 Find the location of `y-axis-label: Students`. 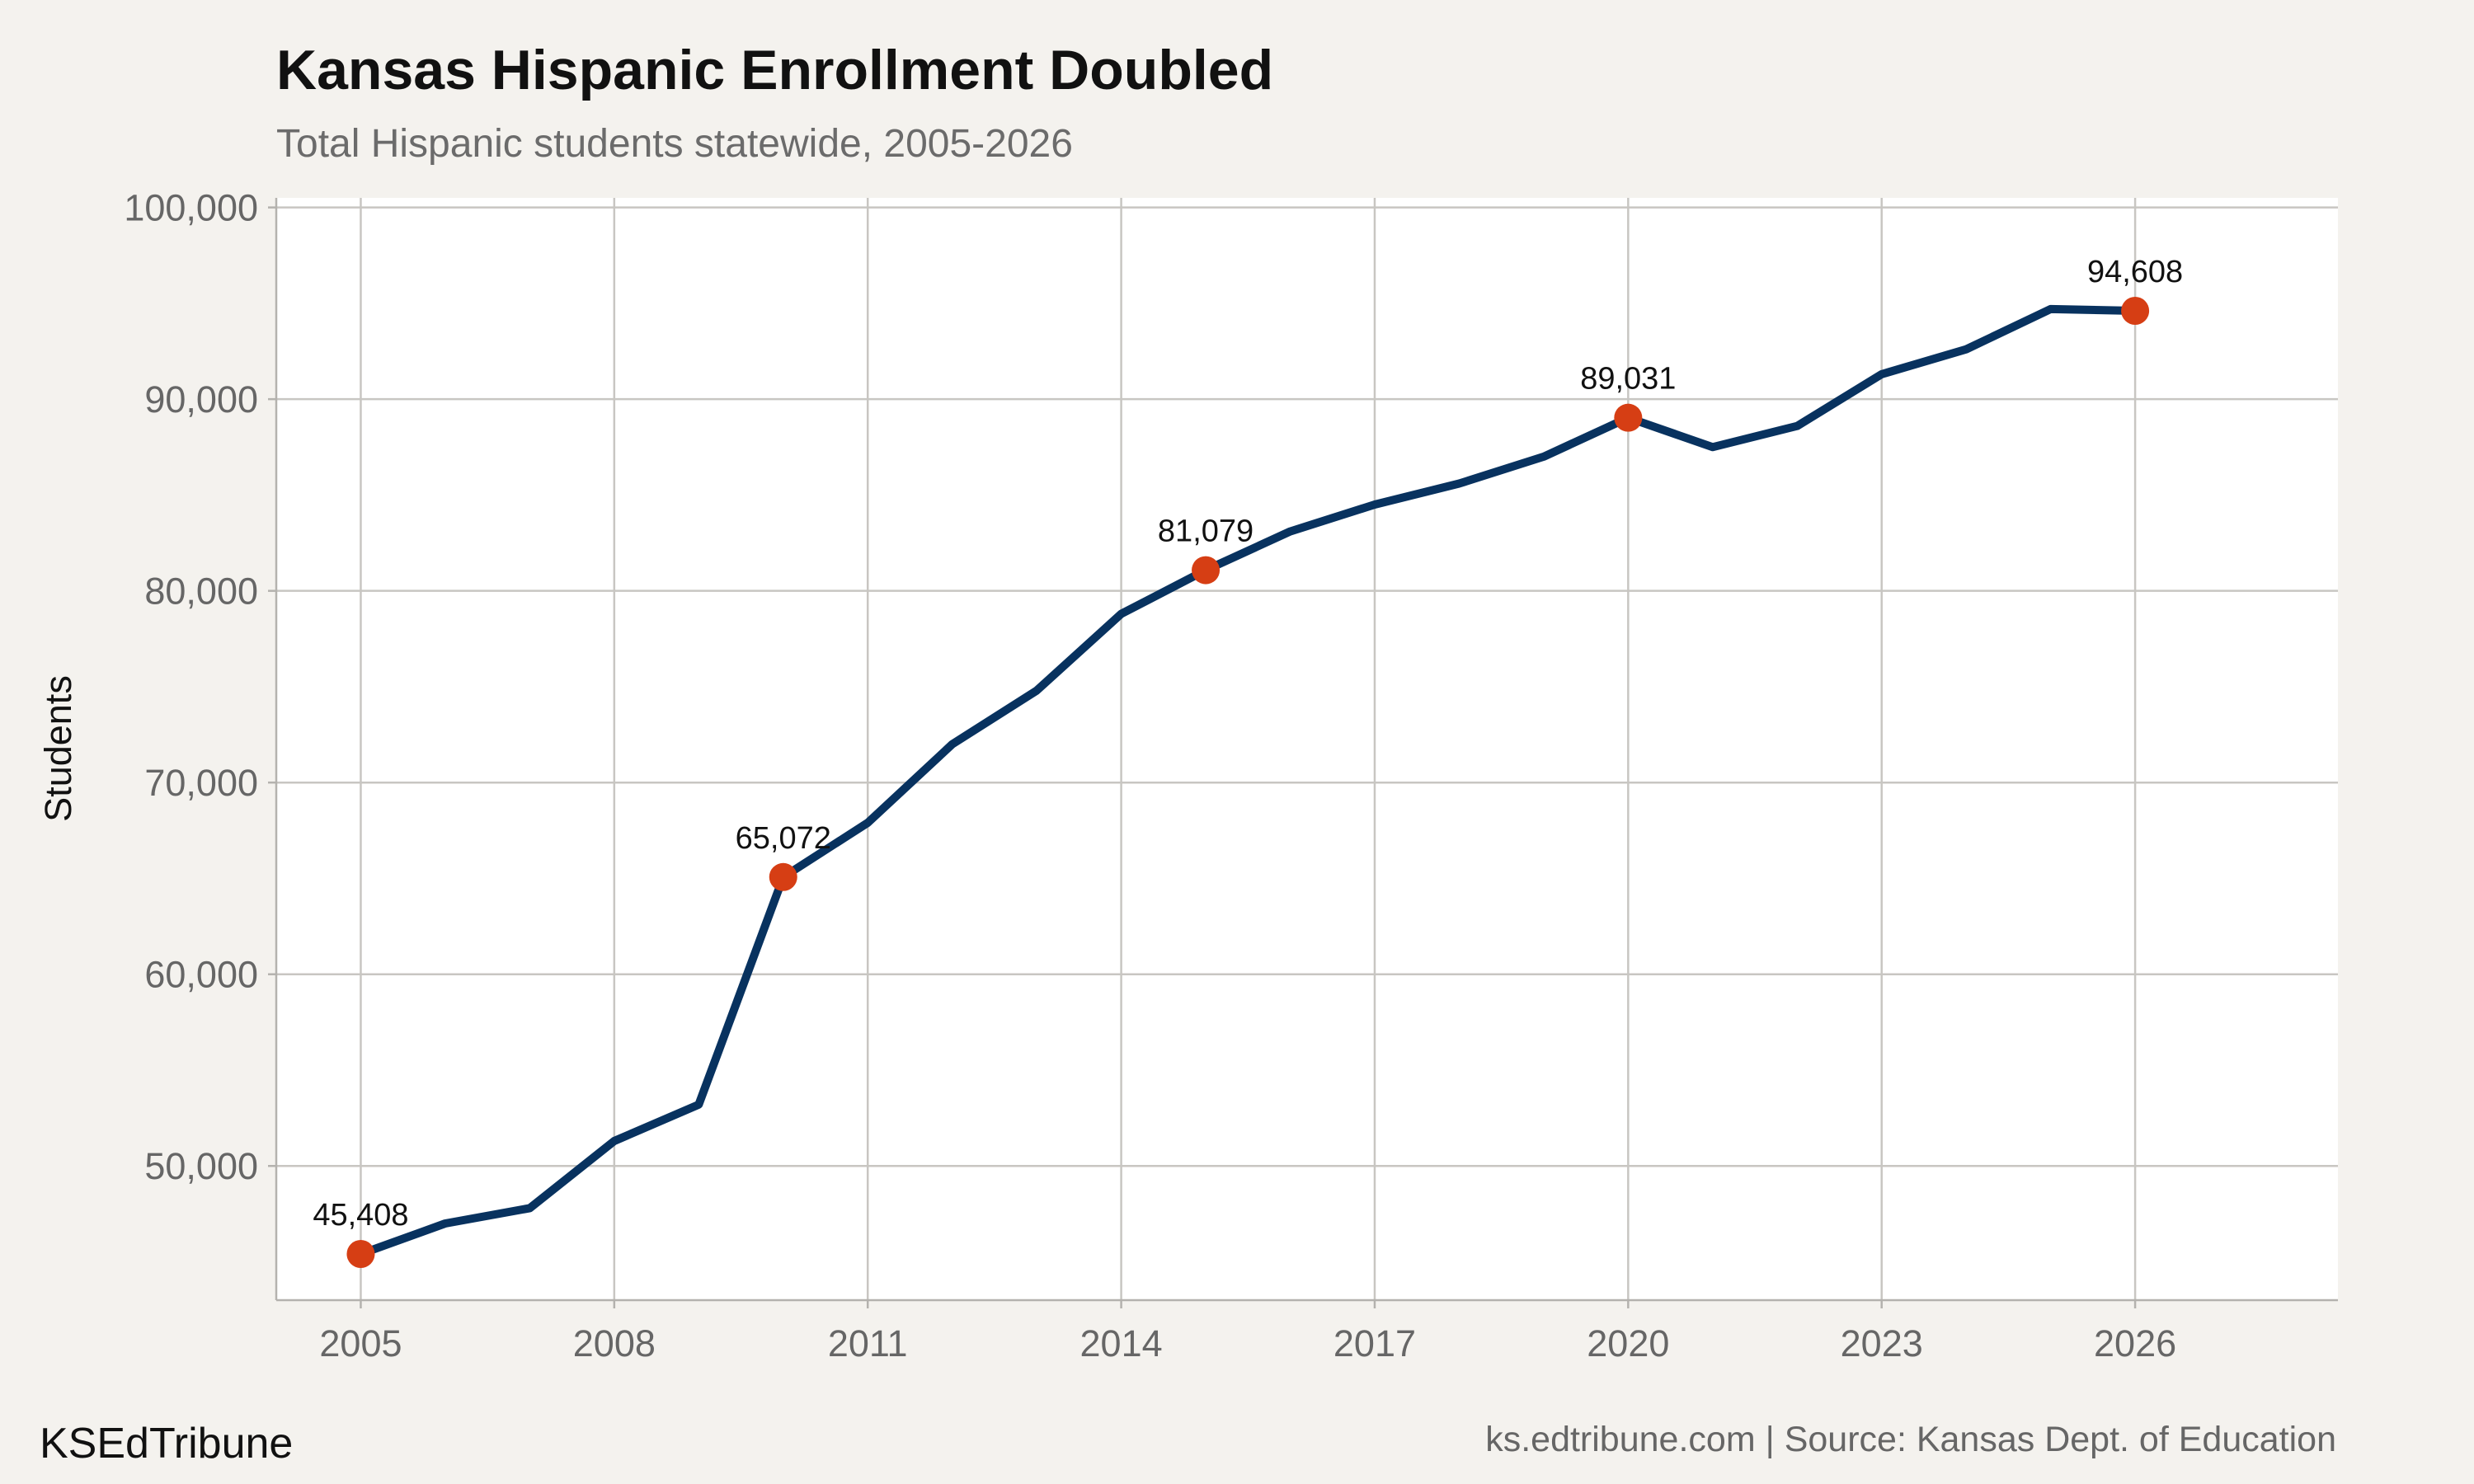

y-axis-label: Students is located at coordinates (58, 748).